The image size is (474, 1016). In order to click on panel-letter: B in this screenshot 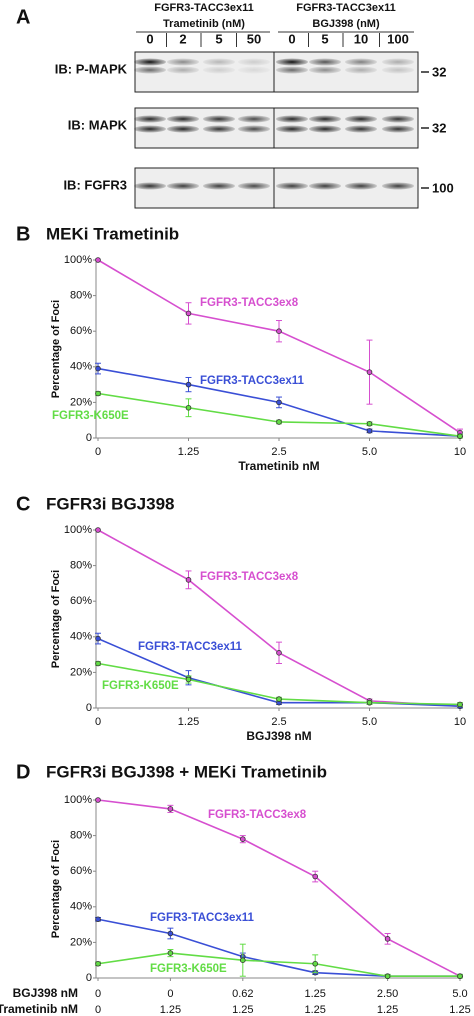, I will do `click(23, 234)`.